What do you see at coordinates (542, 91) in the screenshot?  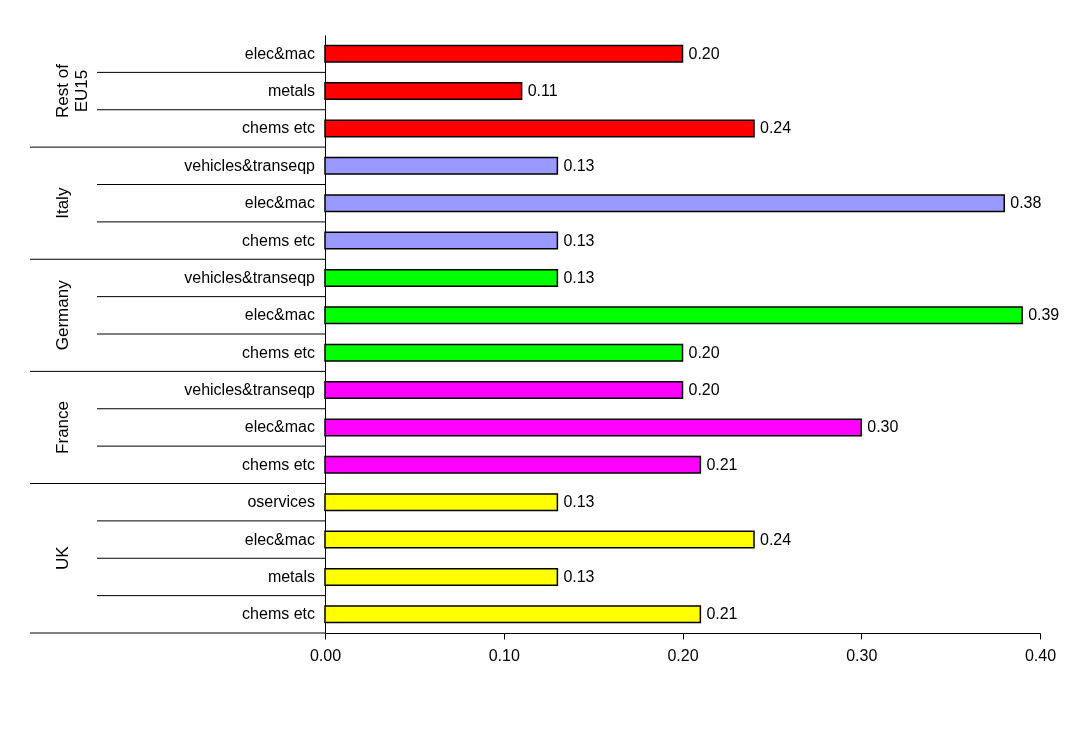 I see `data-label: 0.11` at bounding box center [542, 91].